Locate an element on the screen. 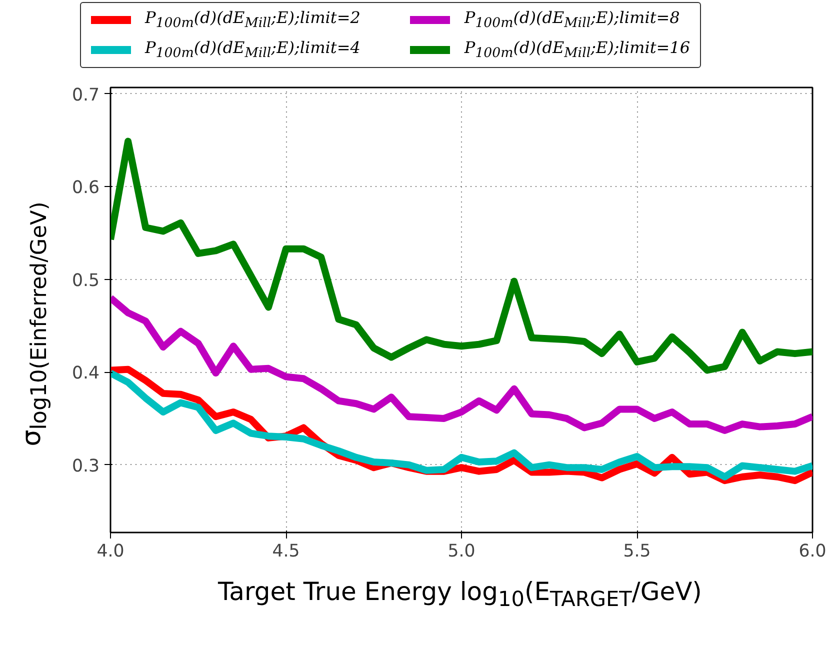  legend-label: P$_{100m}$(d)(dE$_{Mill}$;E);limit=4 is located at coordinates (252, 50).